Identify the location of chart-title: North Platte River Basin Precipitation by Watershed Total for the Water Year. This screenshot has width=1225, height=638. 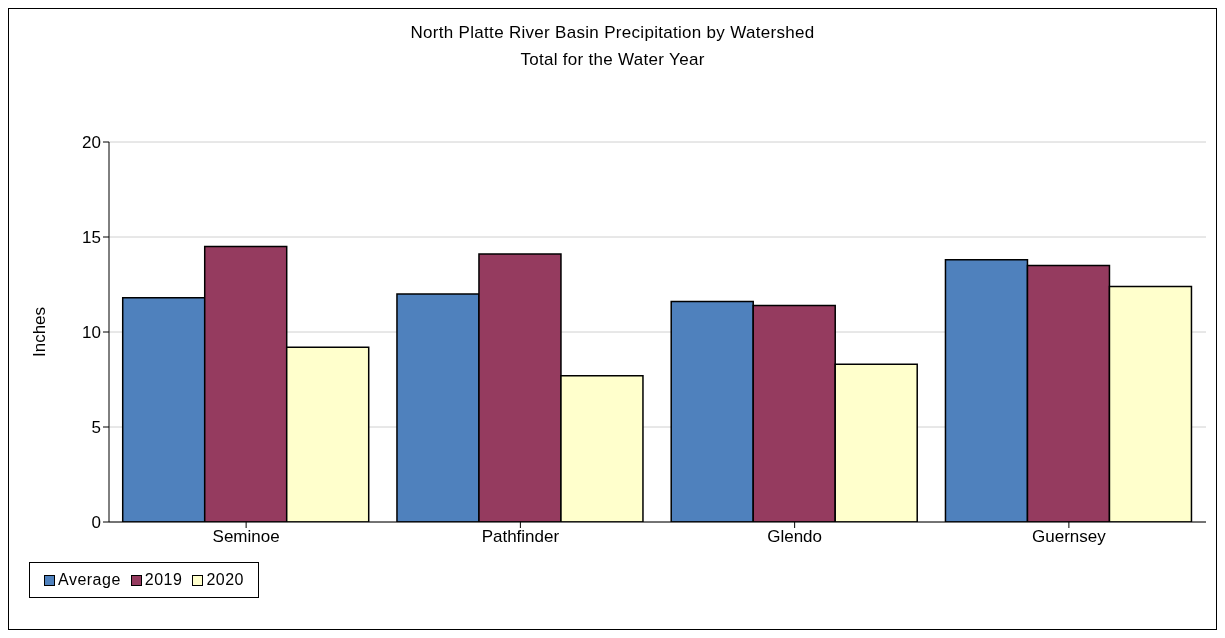
(612, 46).